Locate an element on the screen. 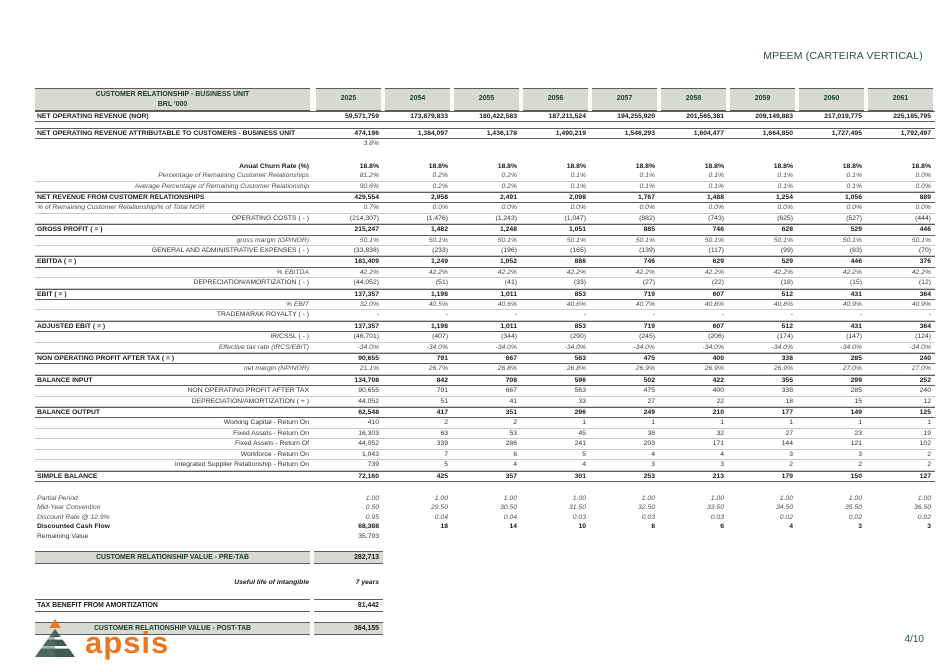  cell-value: 29.50 is located at coordinates (439, 508).